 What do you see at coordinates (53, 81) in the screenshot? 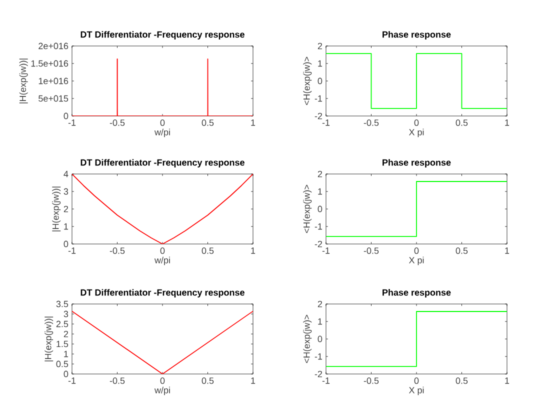
I see `y-tick-label: 1e+016` at bounding box center [53, 81].